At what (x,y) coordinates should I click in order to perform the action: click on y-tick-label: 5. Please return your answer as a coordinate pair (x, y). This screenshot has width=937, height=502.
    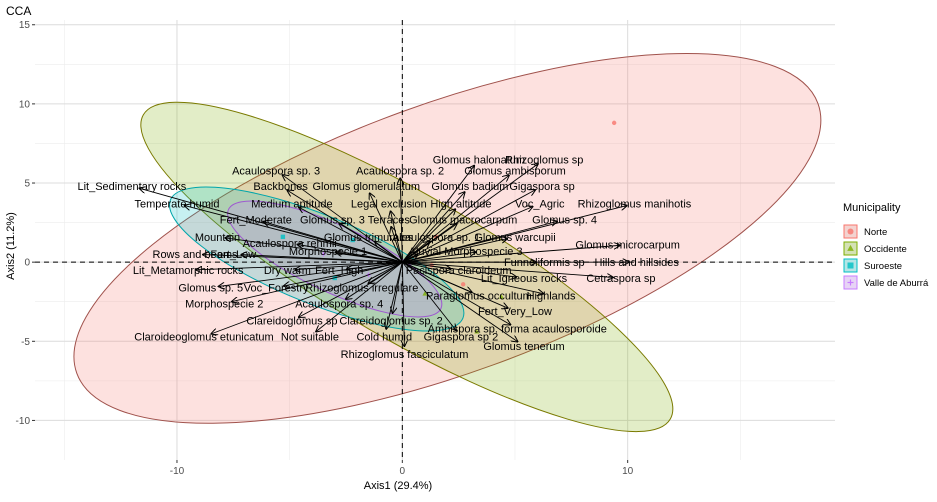
    Looking at the image, I should click on (27, 184).